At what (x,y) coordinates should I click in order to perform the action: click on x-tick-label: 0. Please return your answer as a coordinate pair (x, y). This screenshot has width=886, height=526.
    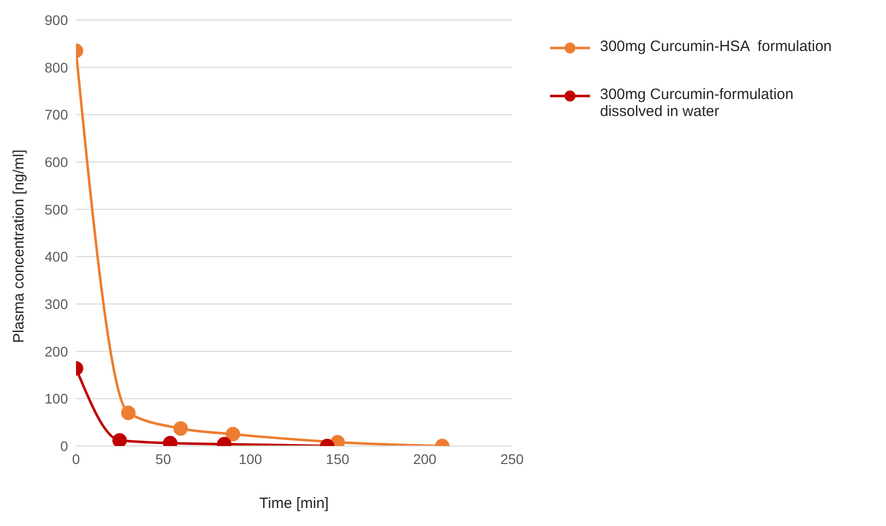
    Looking at the image, I should click on (76, 458).